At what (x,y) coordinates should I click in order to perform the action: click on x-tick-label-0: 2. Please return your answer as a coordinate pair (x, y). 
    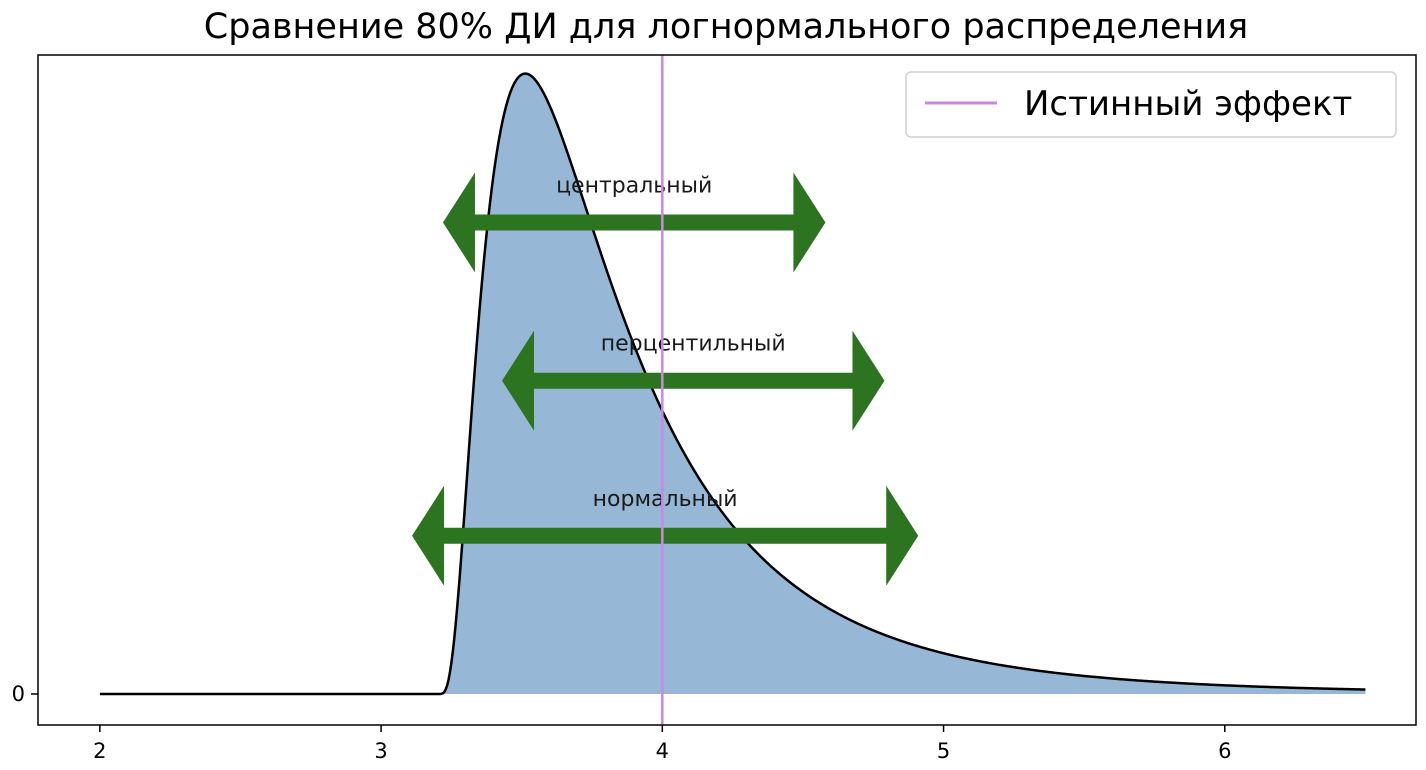
    Looking at the image, I should click on (99, 751).